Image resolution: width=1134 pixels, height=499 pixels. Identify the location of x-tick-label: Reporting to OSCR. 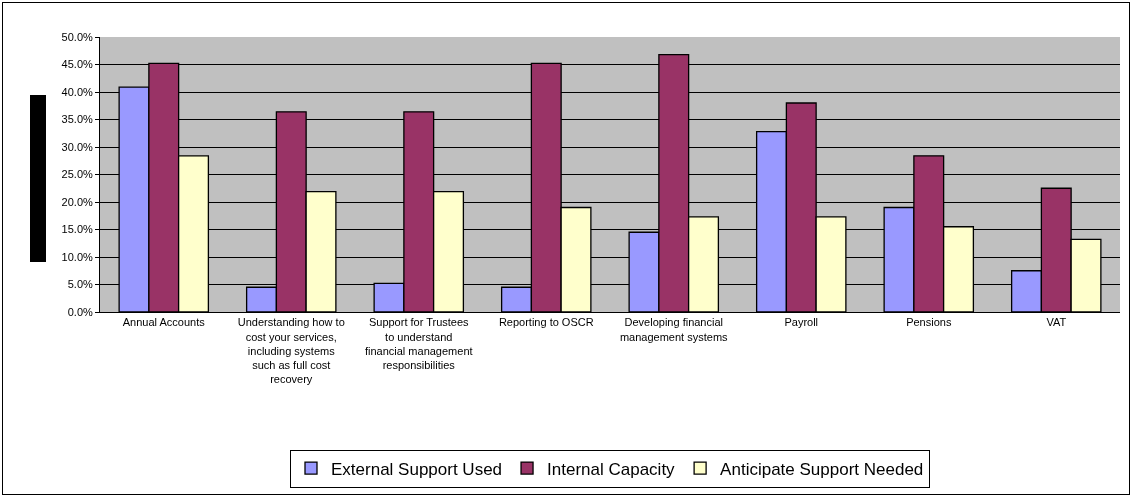
(546, 322).